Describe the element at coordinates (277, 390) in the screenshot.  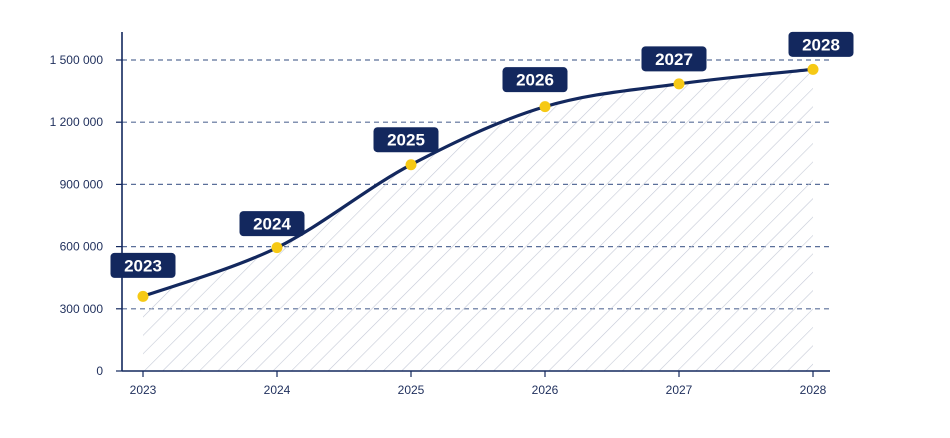
I see `x-tick-label: 2024` at that location.